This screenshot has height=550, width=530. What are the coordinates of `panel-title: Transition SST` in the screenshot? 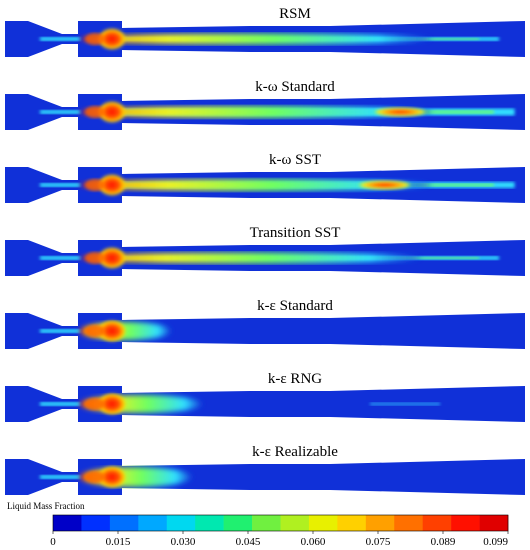 It's located at (295, 233).